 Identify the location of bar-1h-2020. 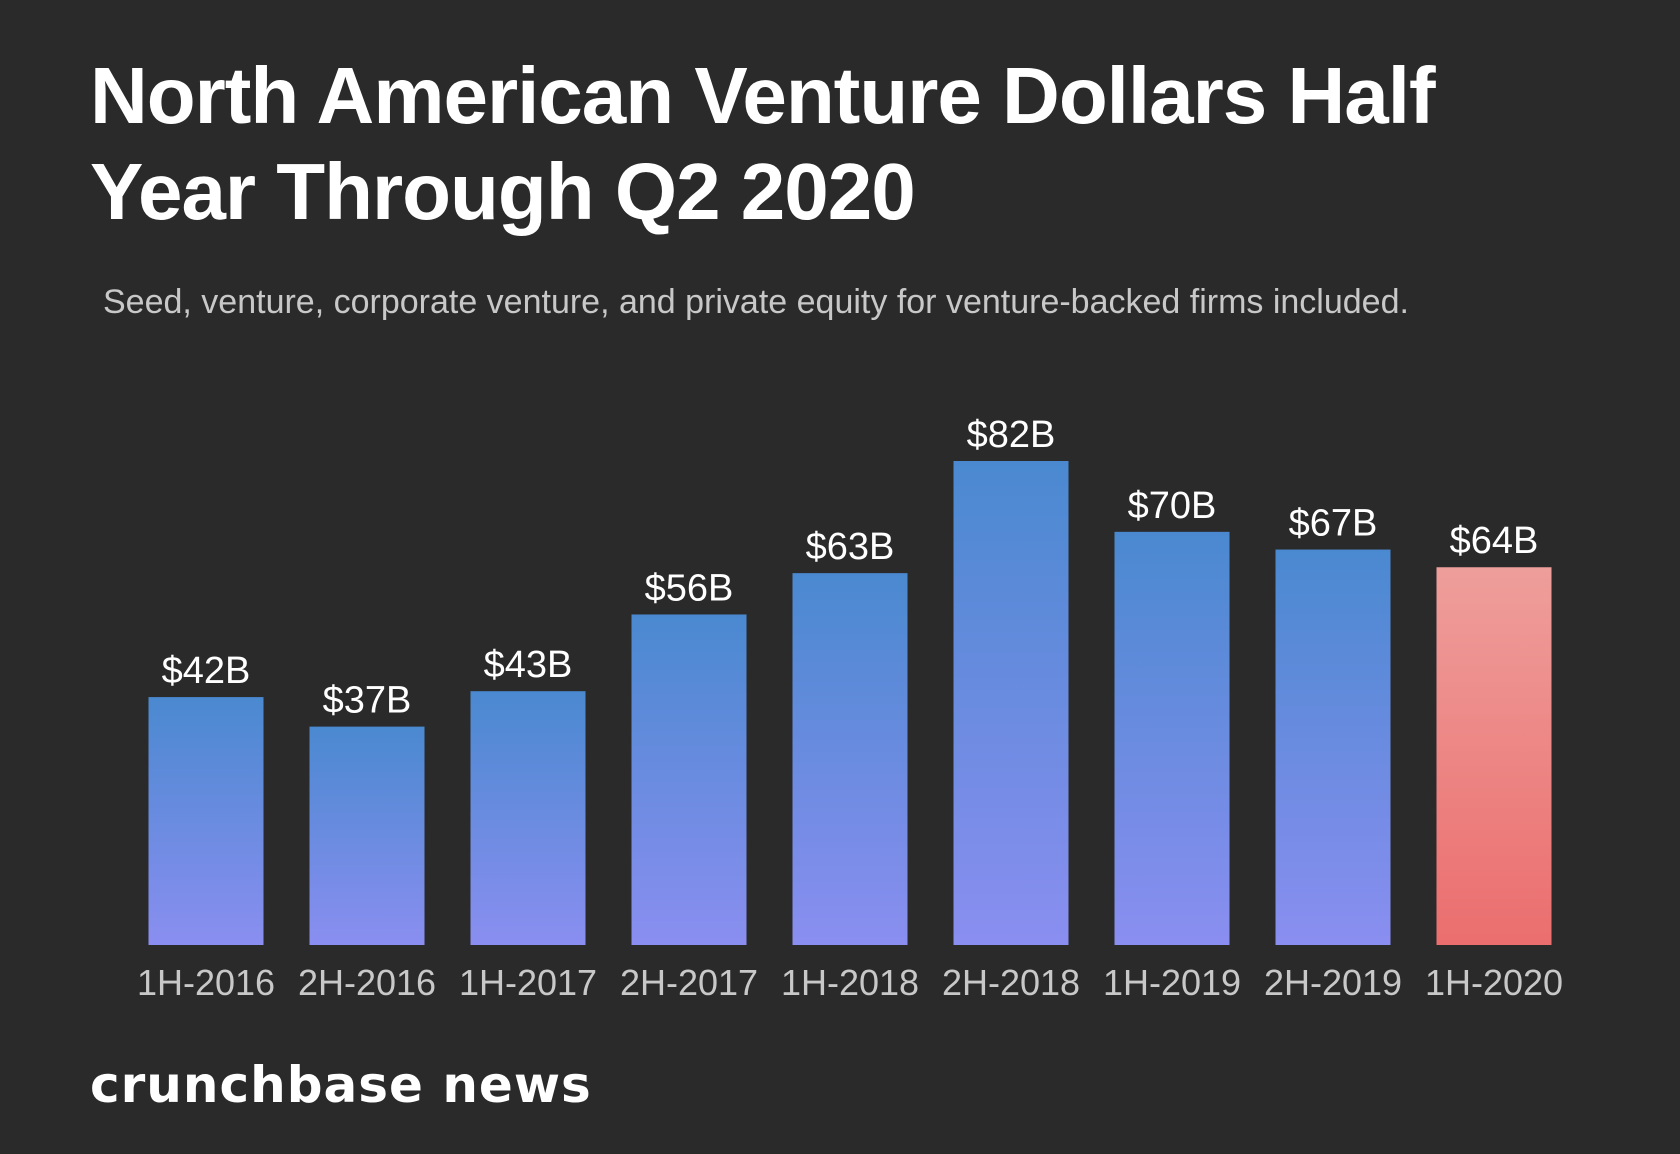
(1494, 756).